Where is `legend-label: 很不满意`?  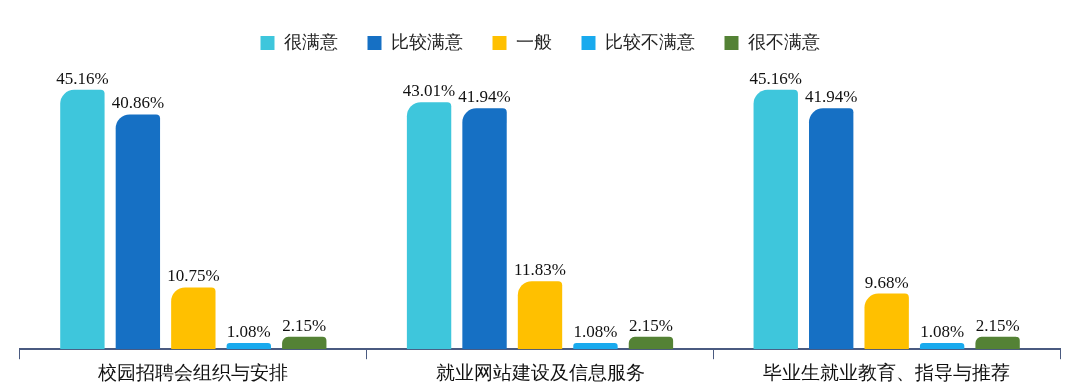
legend-label: 很不满意 is located at coordinates (783, 41).